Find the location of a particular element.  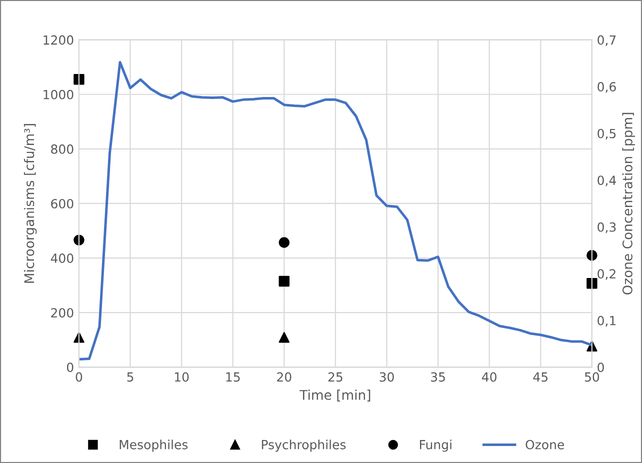

legend-label: Mesophiles is located at coordinates (154, 446).